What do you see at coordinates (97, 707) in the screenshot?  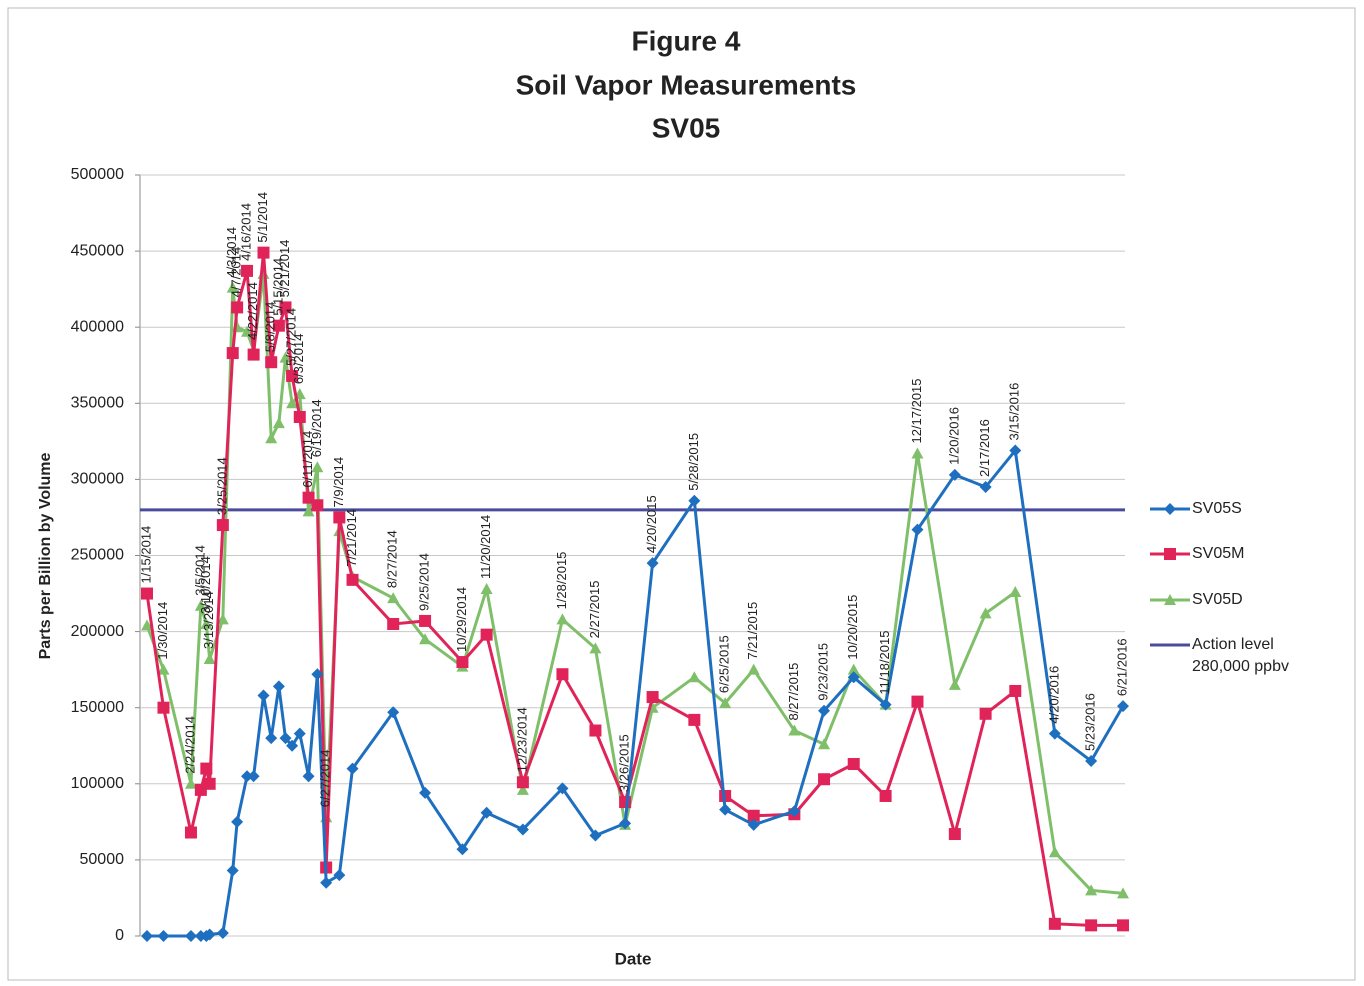 I see `y-tick-label: 150000` at bounding box center [97, 707].